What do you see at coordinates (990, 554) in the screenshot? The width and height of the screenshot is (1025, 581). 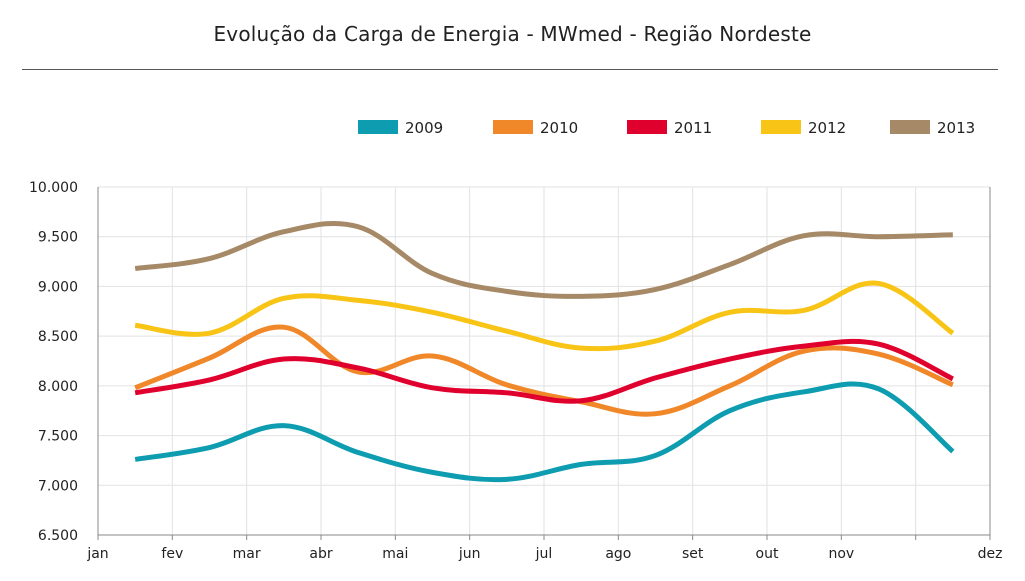 I see `x-tick-label: dez` at bounding box center [990, 554].